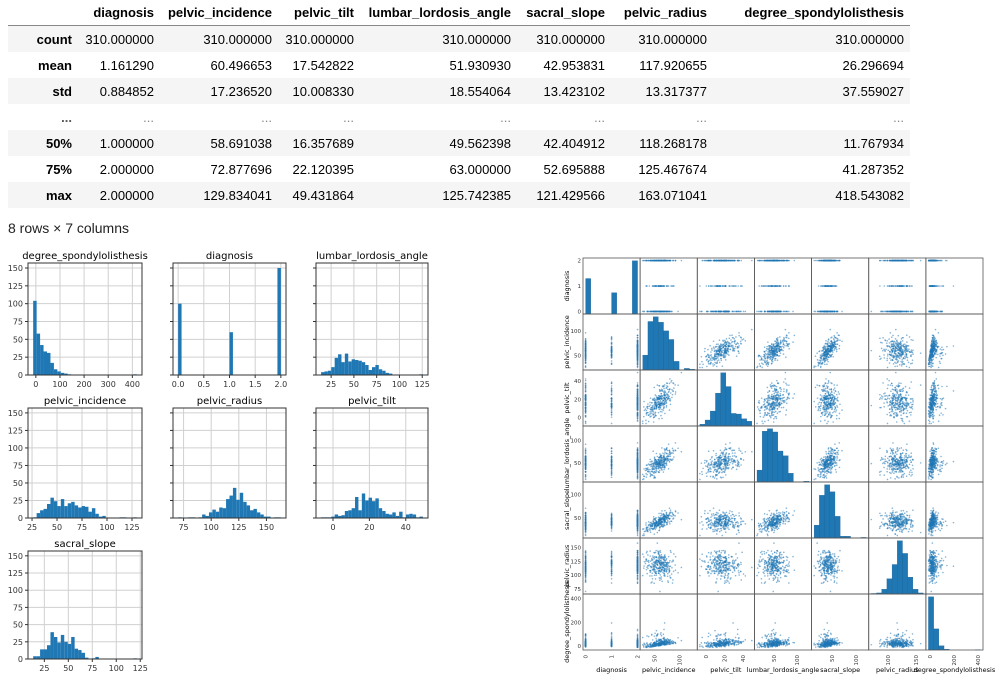  I want to click on table-cell: 310.000000, so click(672, 39).